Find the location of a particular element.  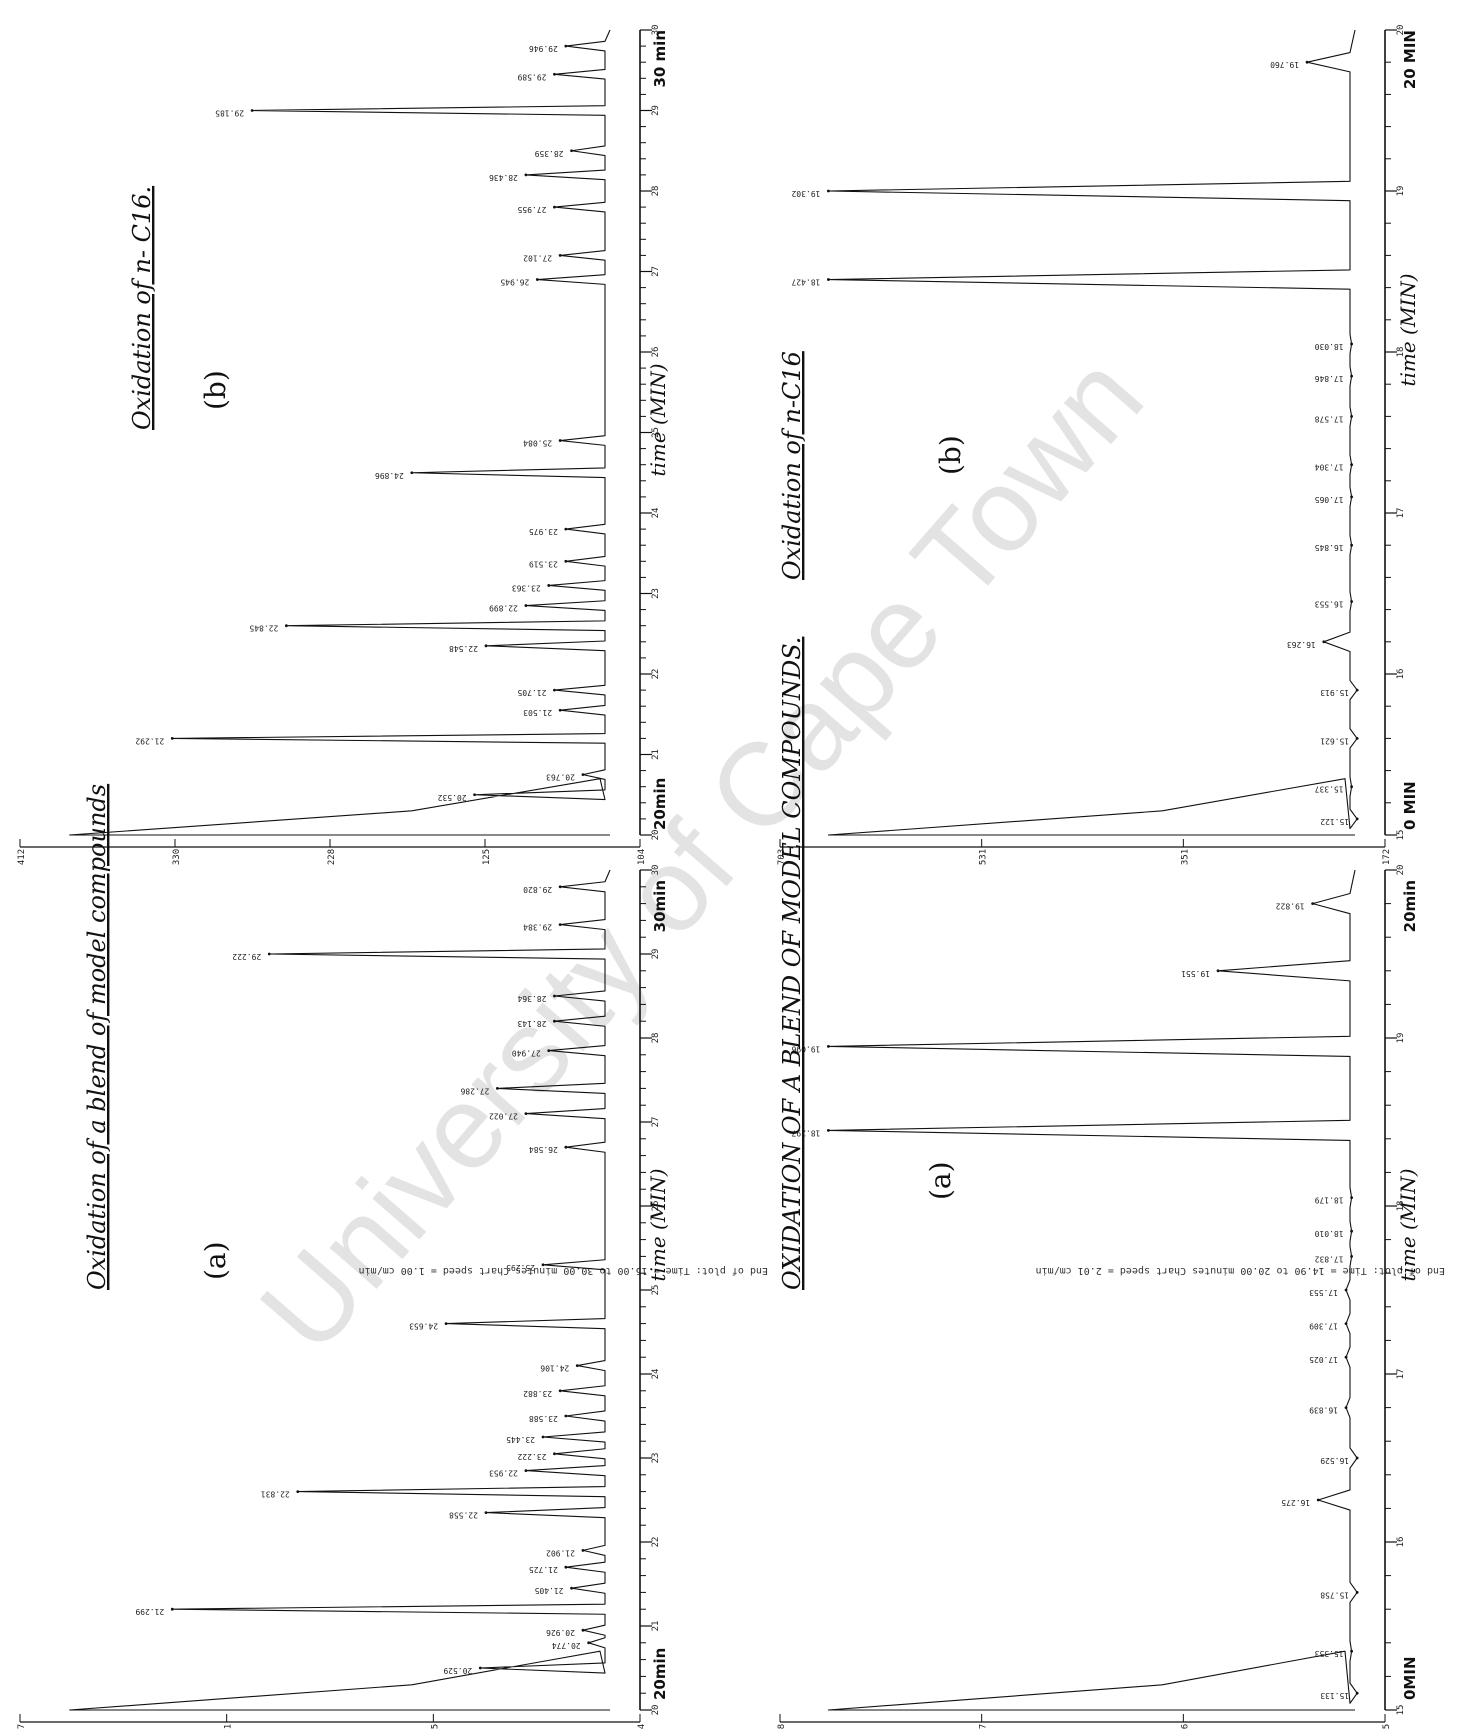

panel-letter: (b) is located at coordinates (950, 455).